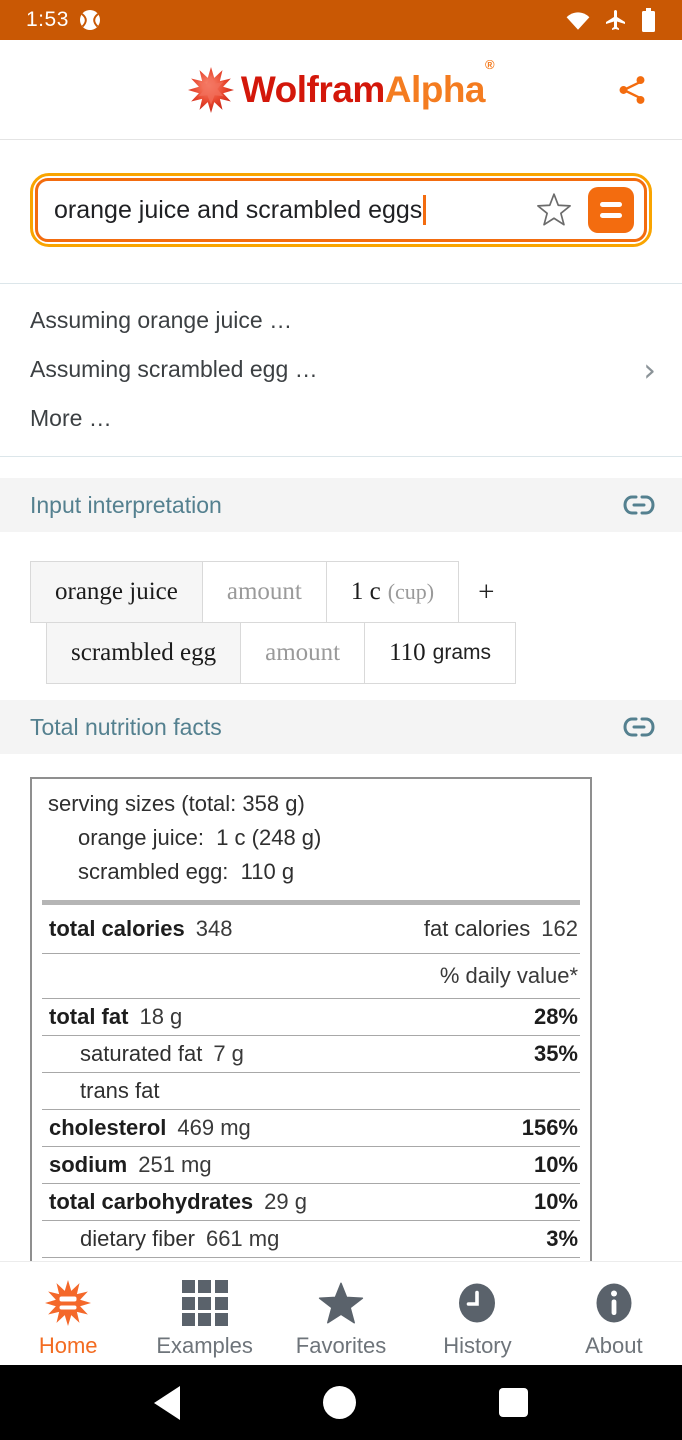 This screenshot has height=1440, width=682. What do you see at coordinates (141, 1053) in the screenshot?
I see `row-label: saturated fat` at bounding box center [141, 1053].